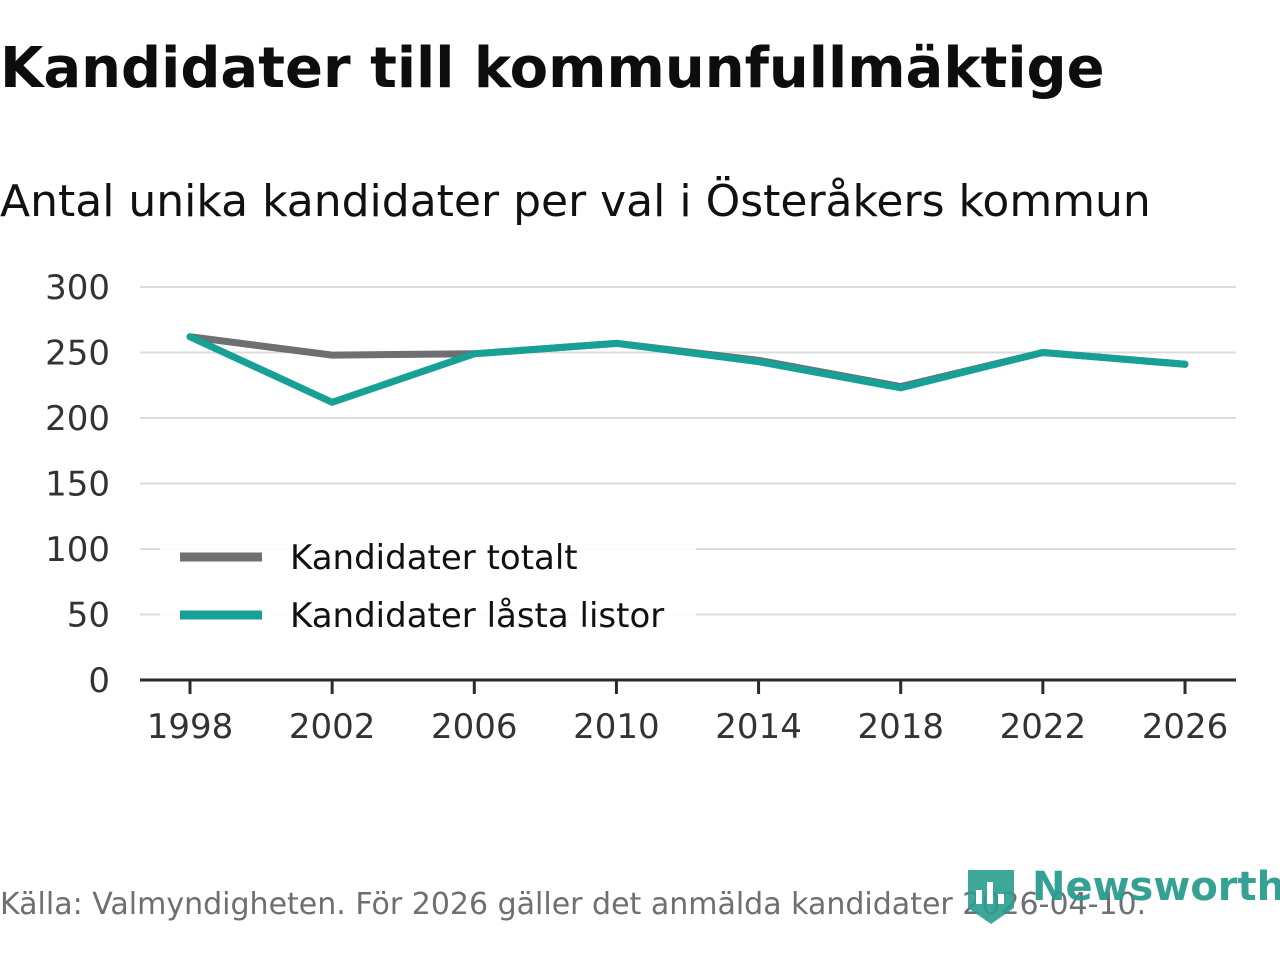 Image resolution: width=1280 pixels, height=960 pixels. I want to click on y-tick-label: 250, so click(77, 354).